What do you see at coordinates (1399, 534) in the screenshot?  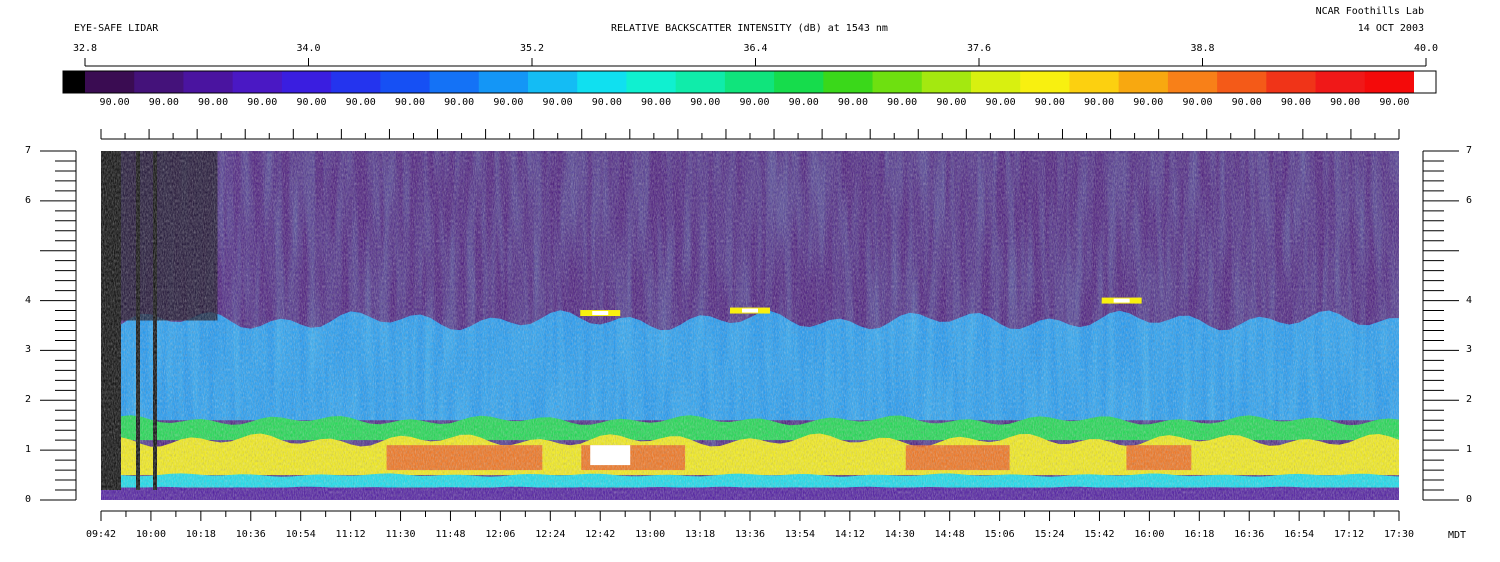 I see `x-tick-label: 17:30` at bounding box center [1399, 534].